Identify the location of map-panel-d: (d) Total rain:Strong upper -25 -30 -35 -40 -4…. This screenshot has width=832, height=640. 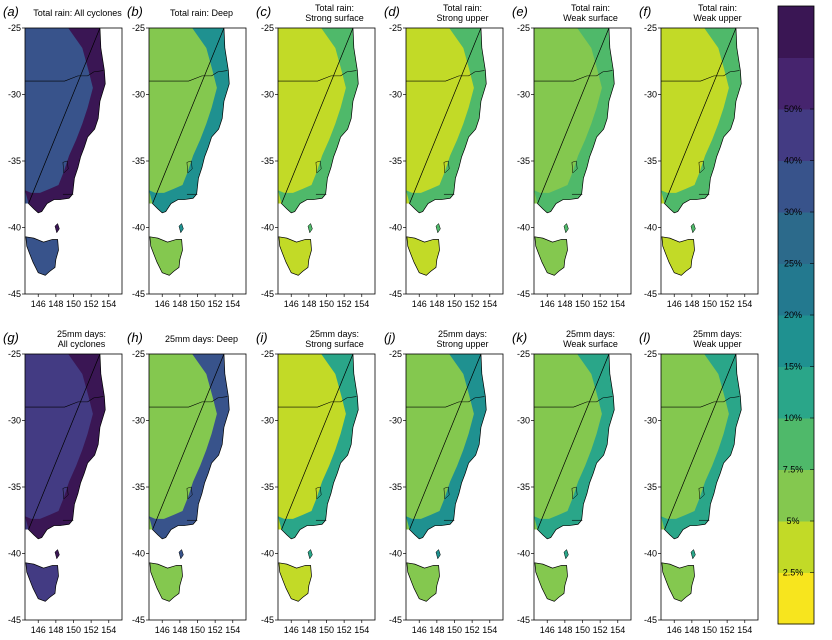
(444, 156).